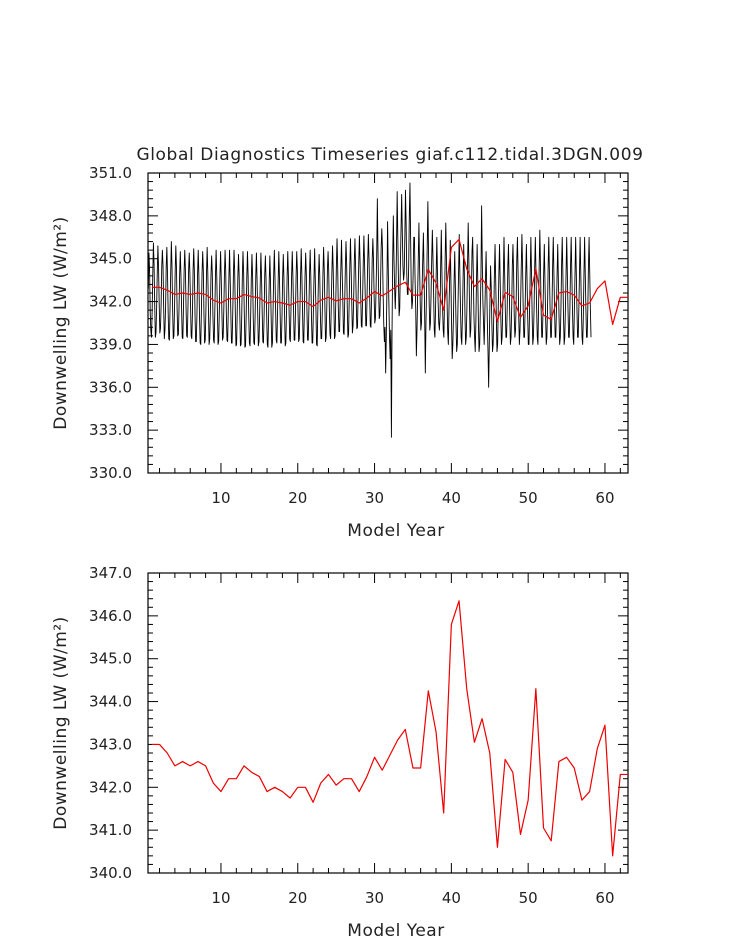 Image resolution: width=733 pixels, height=945 pixels. Describe the element at coordinates (604, 898) in the screenshot. I see `bottom-x-tick-label: 60` at that location.